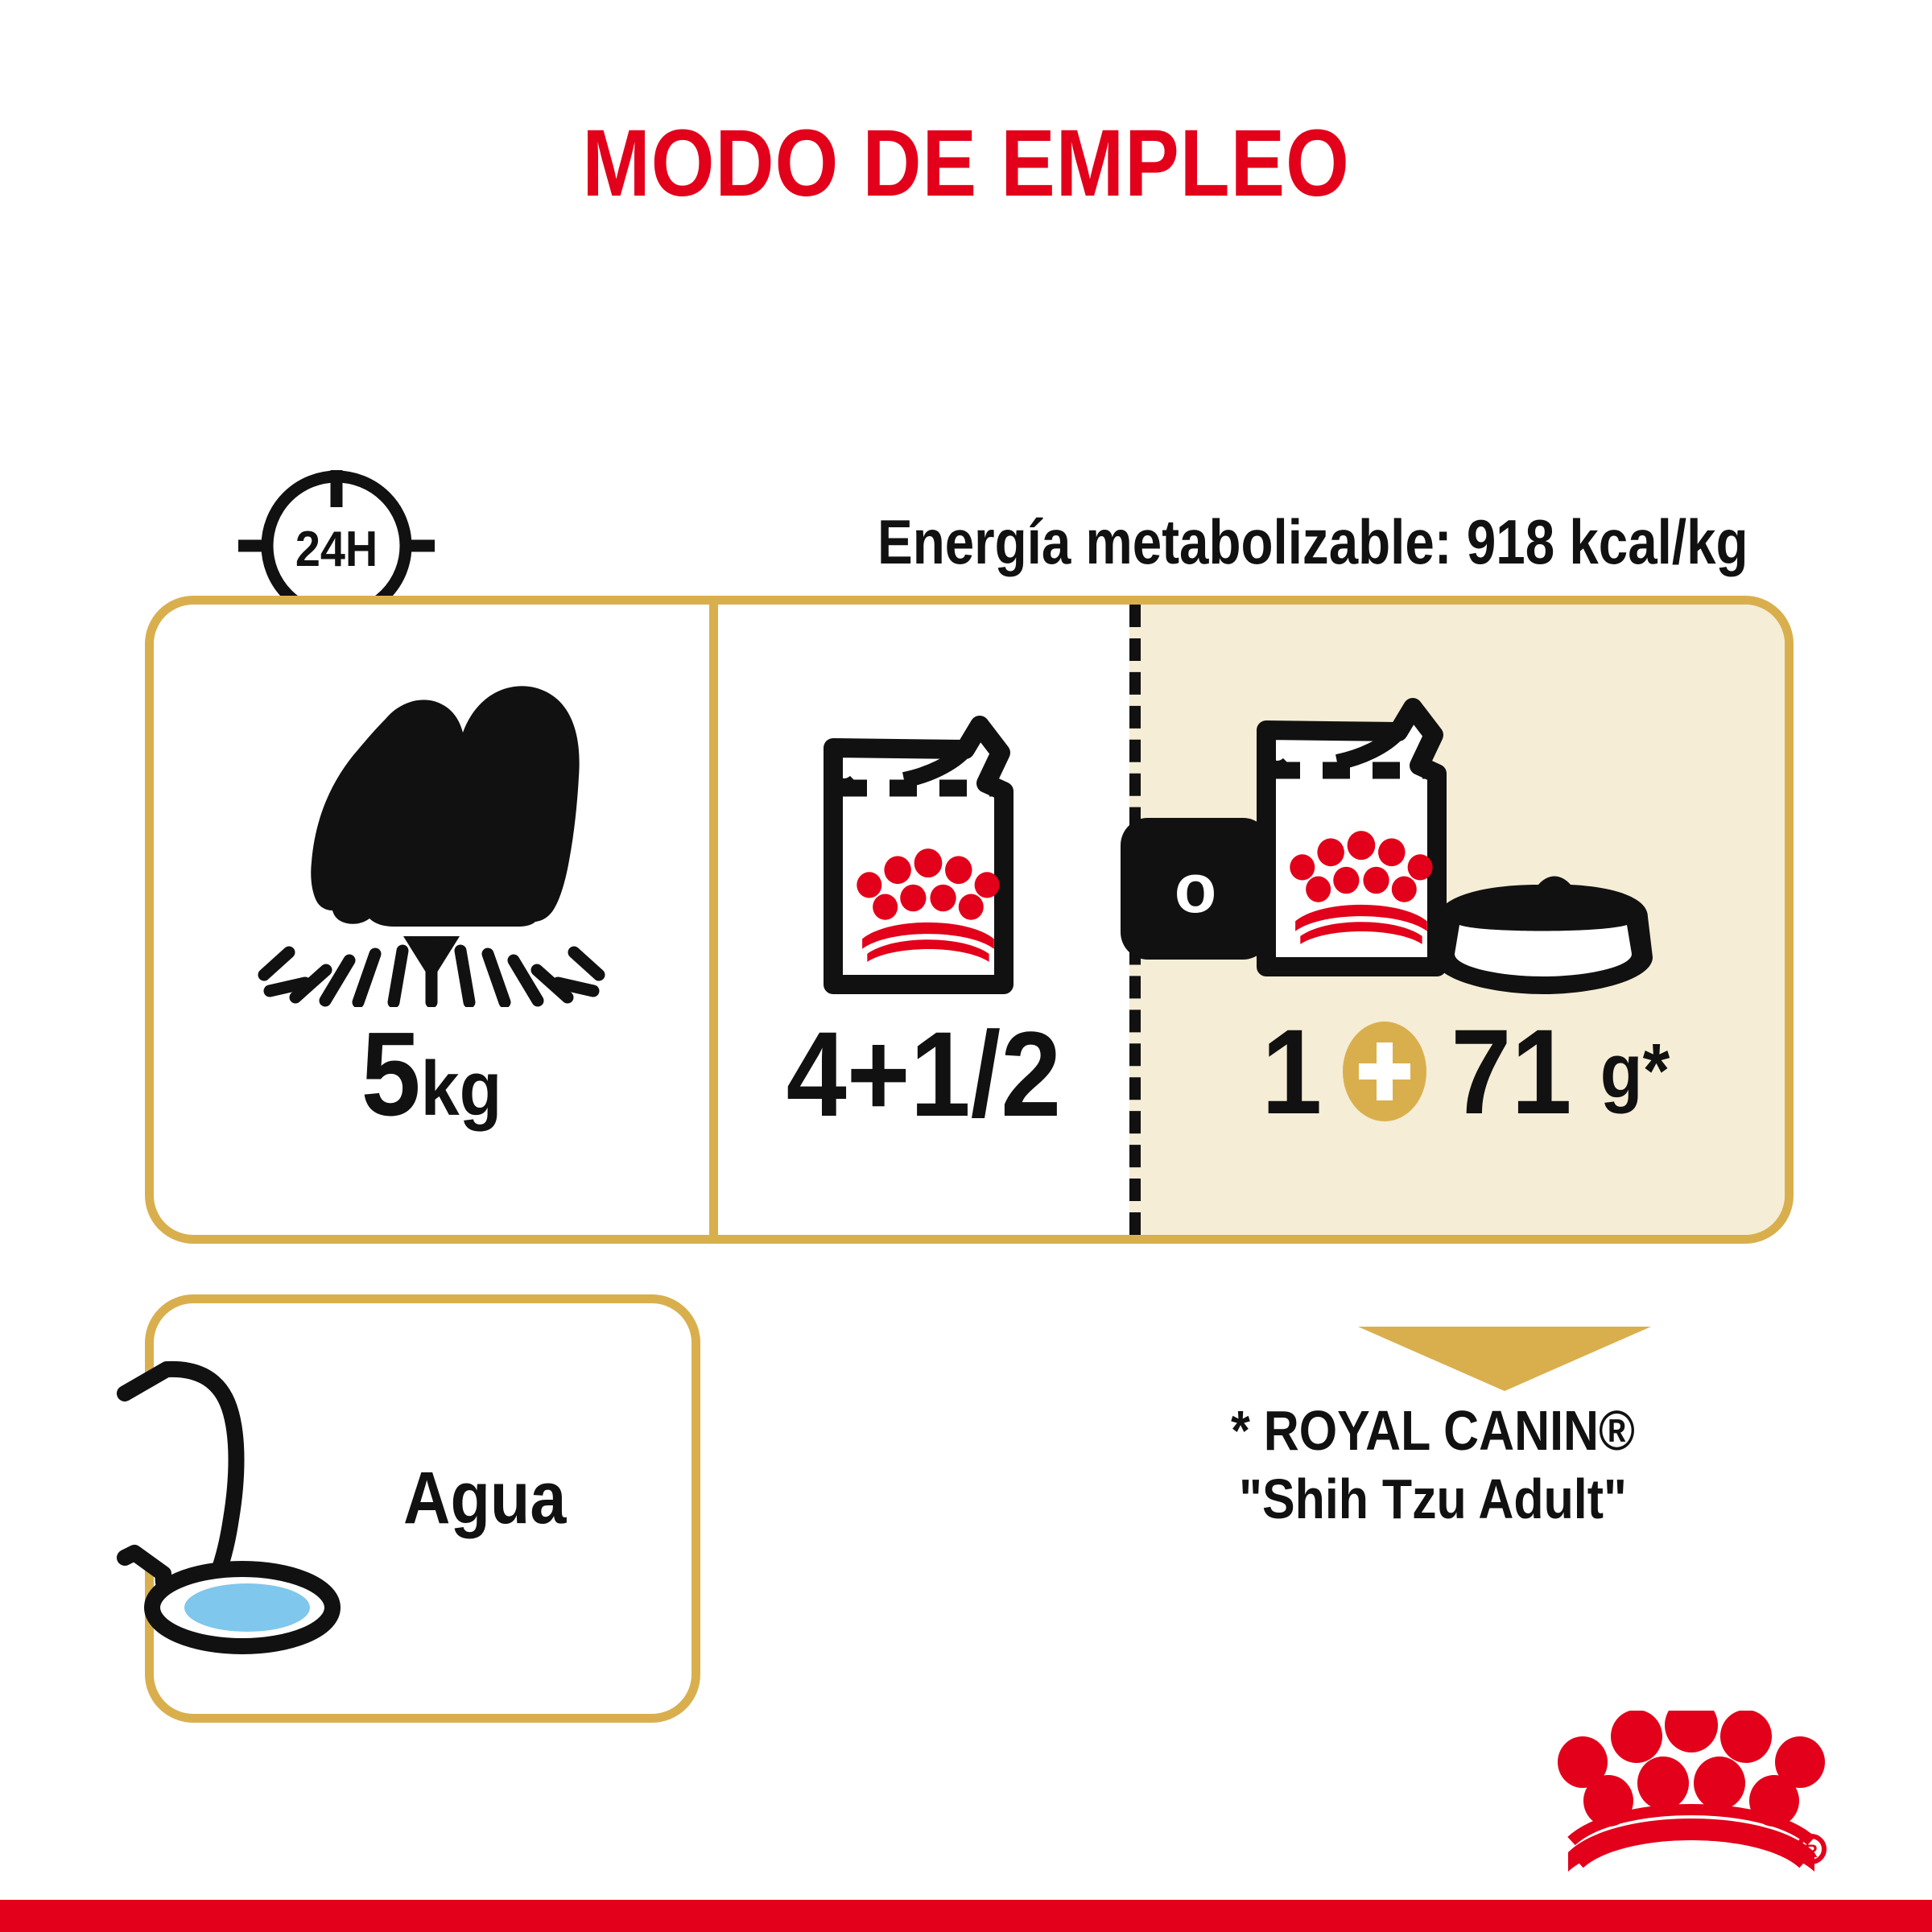 The image size is (1932, 1932). Describe the element at coordinates (1433, 1465) in the screenshot. I see `footnote: * ROYAL CANIN® "Shih Tzu Adult"` at that location.